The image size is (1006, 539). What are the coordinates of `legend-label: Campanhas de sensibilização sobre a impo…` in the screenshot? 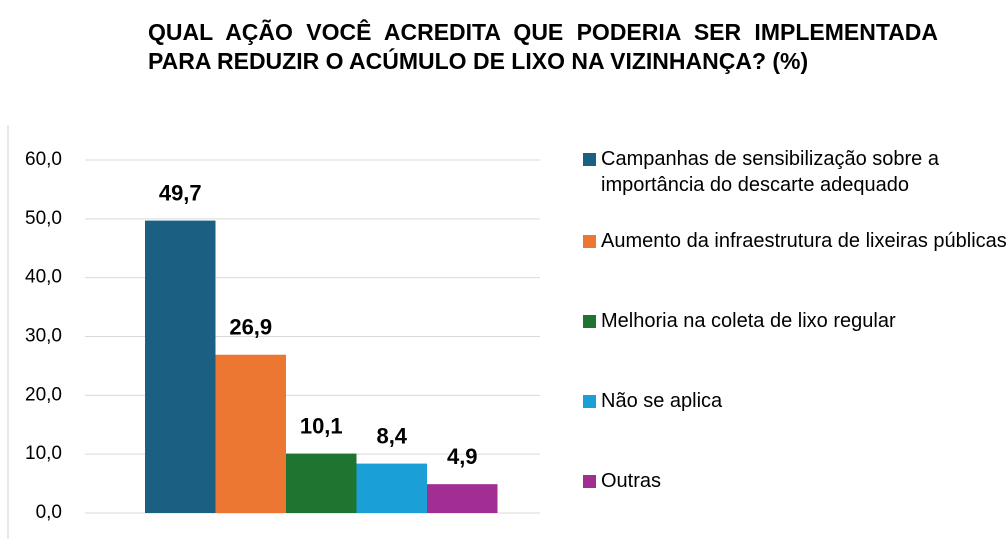 It's located at (770, 172).